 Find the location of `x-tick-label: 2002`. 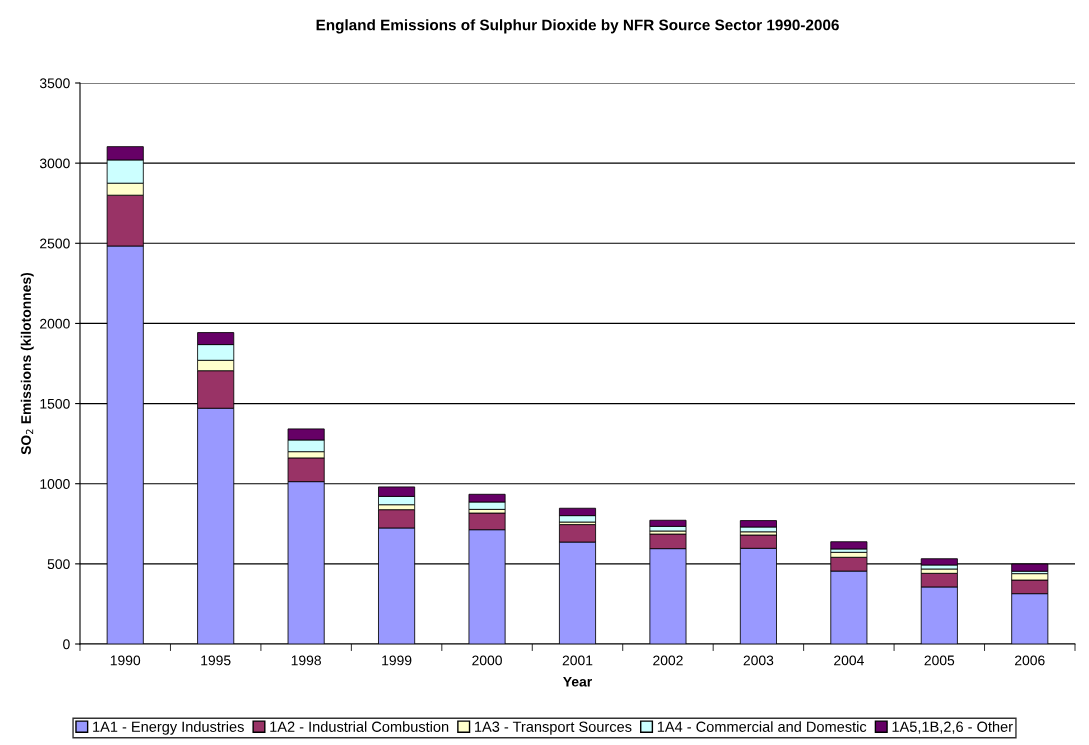

x-tick-label: 2002 is located at coordinates (668, 660).